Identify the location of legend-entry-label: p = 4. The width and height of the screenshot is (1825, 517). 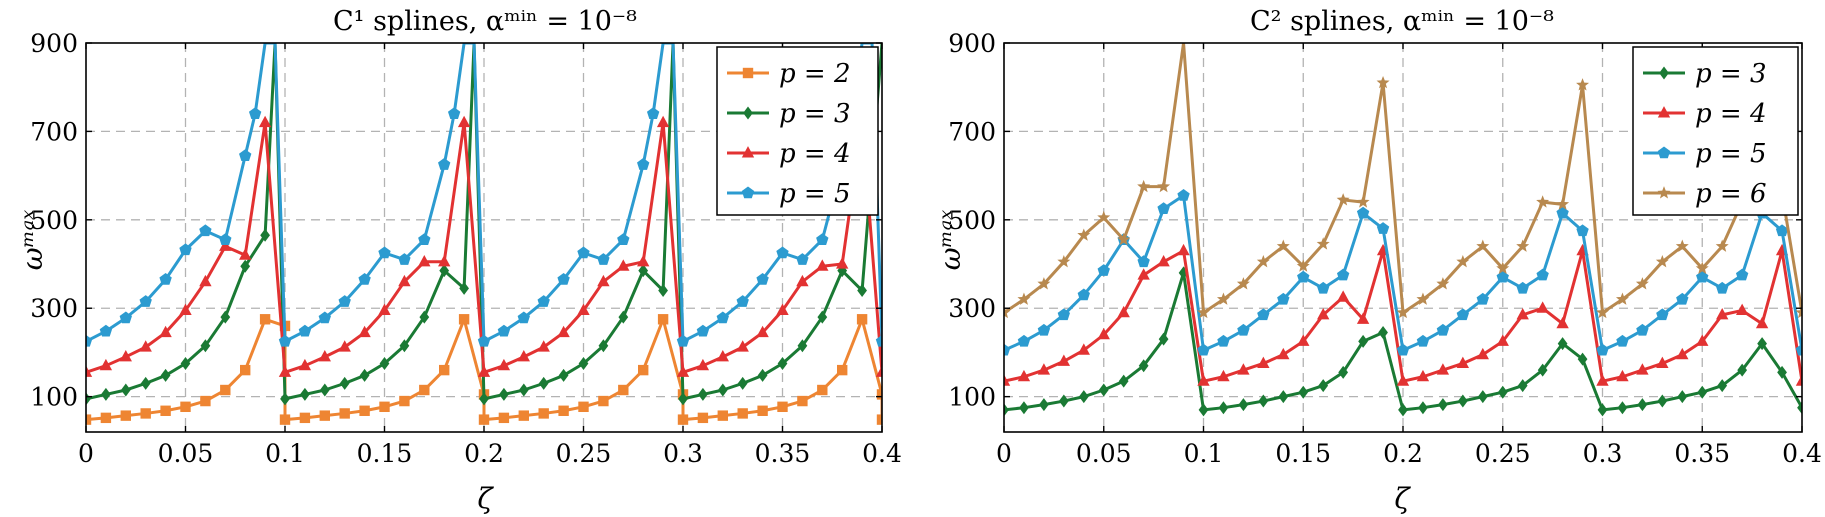
(1731, 114).